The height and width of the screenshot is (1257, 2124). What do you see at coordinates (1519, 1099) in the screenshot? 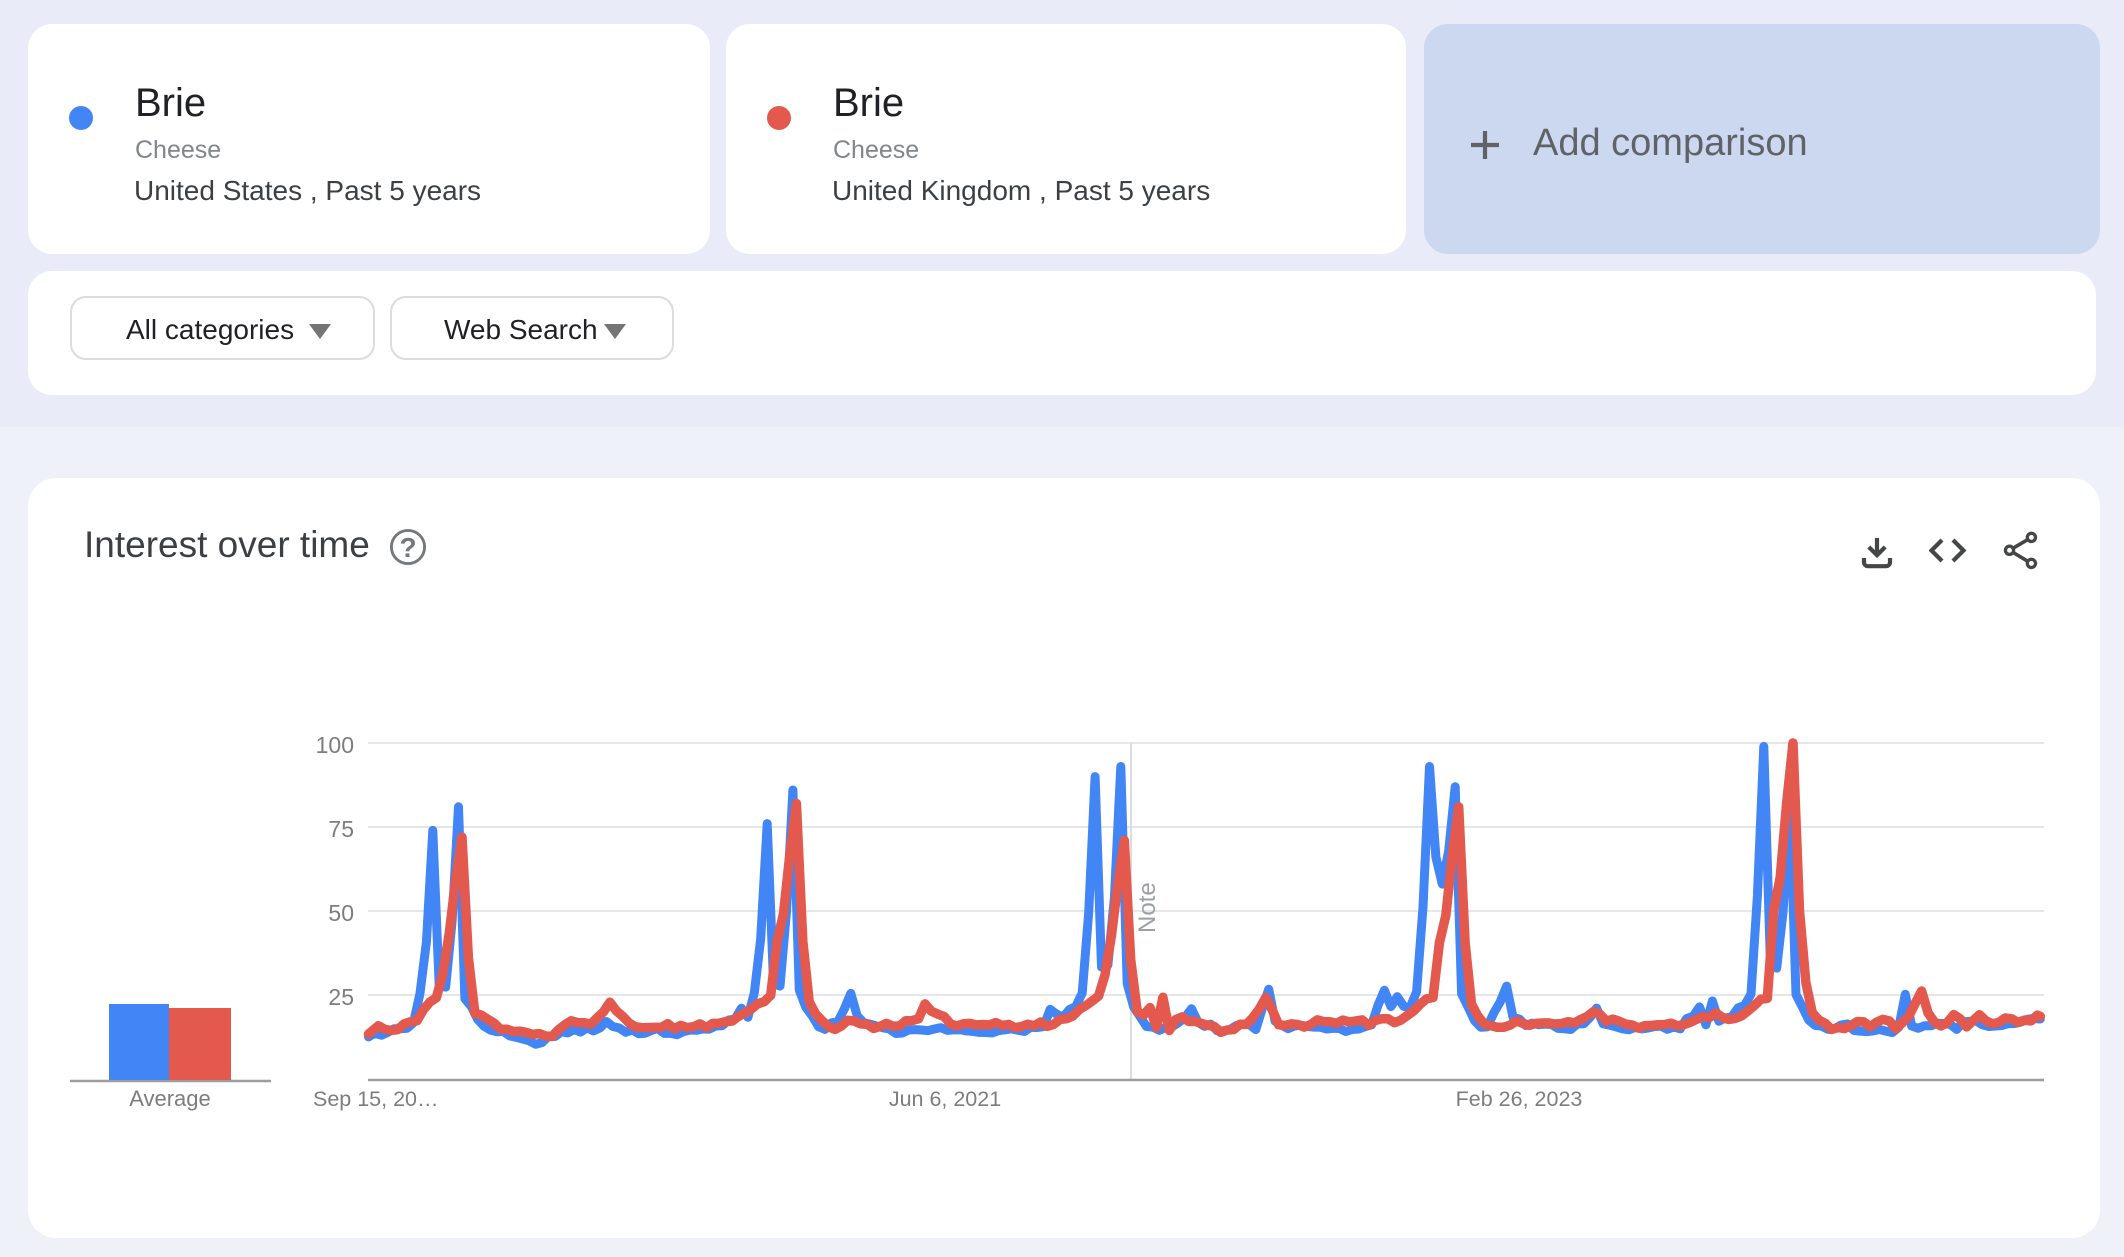
I see `svg-text: Feb 26, 2023` at bounding box center [1519, 1099].